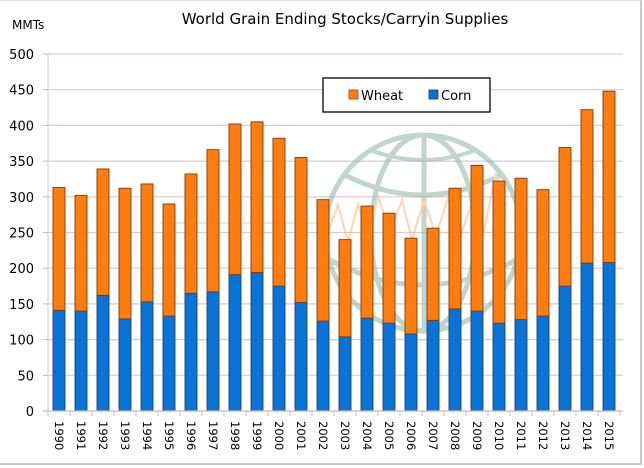 Image resolution: width=644 pixels, height=468 pixels. I want to click on bar-corn-1991, so click(81, 361).